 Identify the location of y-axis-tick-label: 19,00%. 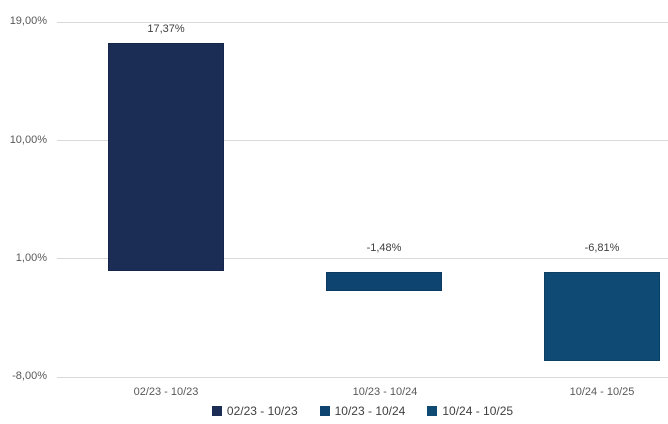
(28, 21).